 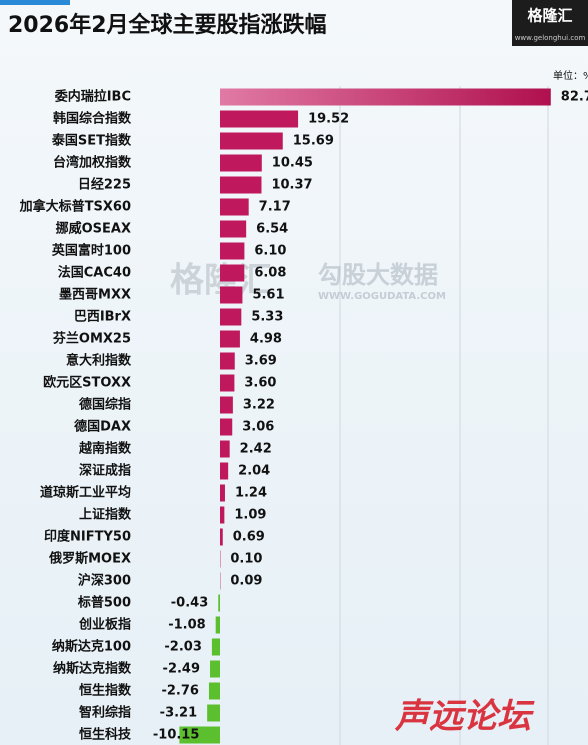 What do you see at coordinates (179, 691) in the screenshot?
I see `value-label: -2.76` at bounding box center [179, 691].